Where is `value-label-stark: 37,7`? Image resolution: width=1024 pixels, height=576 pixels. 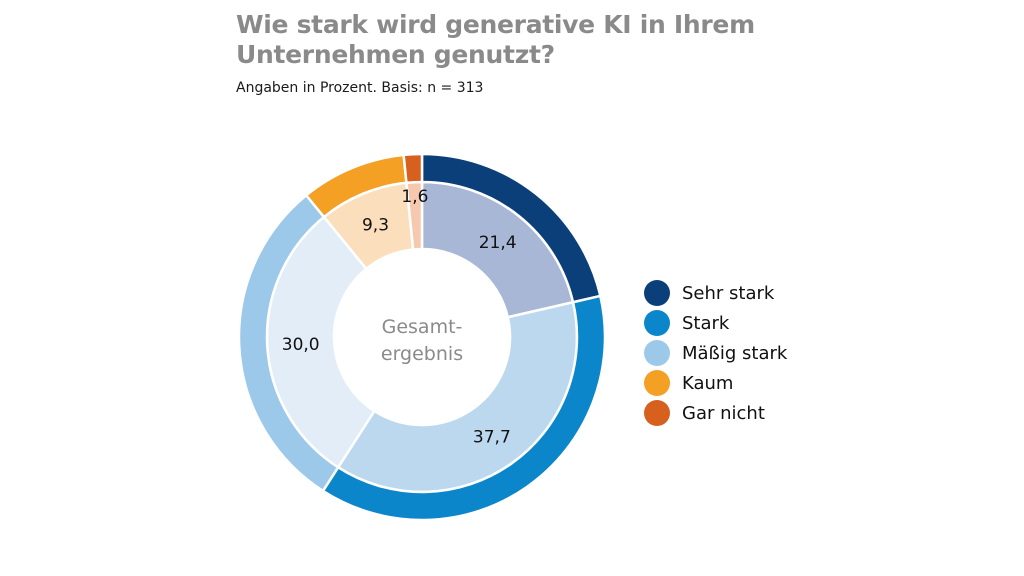 value-label-stark: 37,7 is located at coordinates (492, 437).